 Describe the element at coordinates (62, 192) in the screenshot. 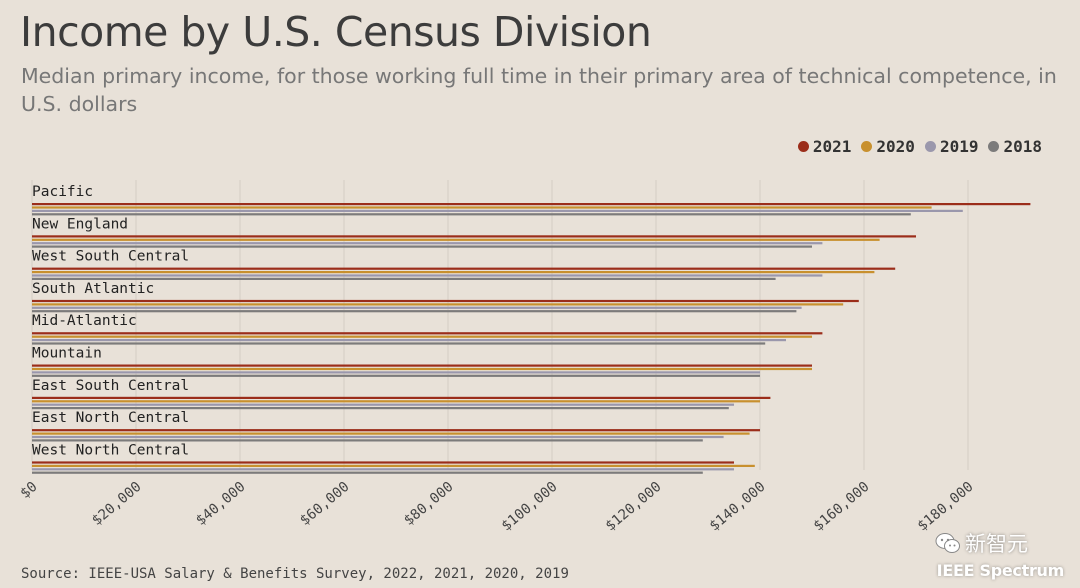

I see `category-label: Pacific` at that location.